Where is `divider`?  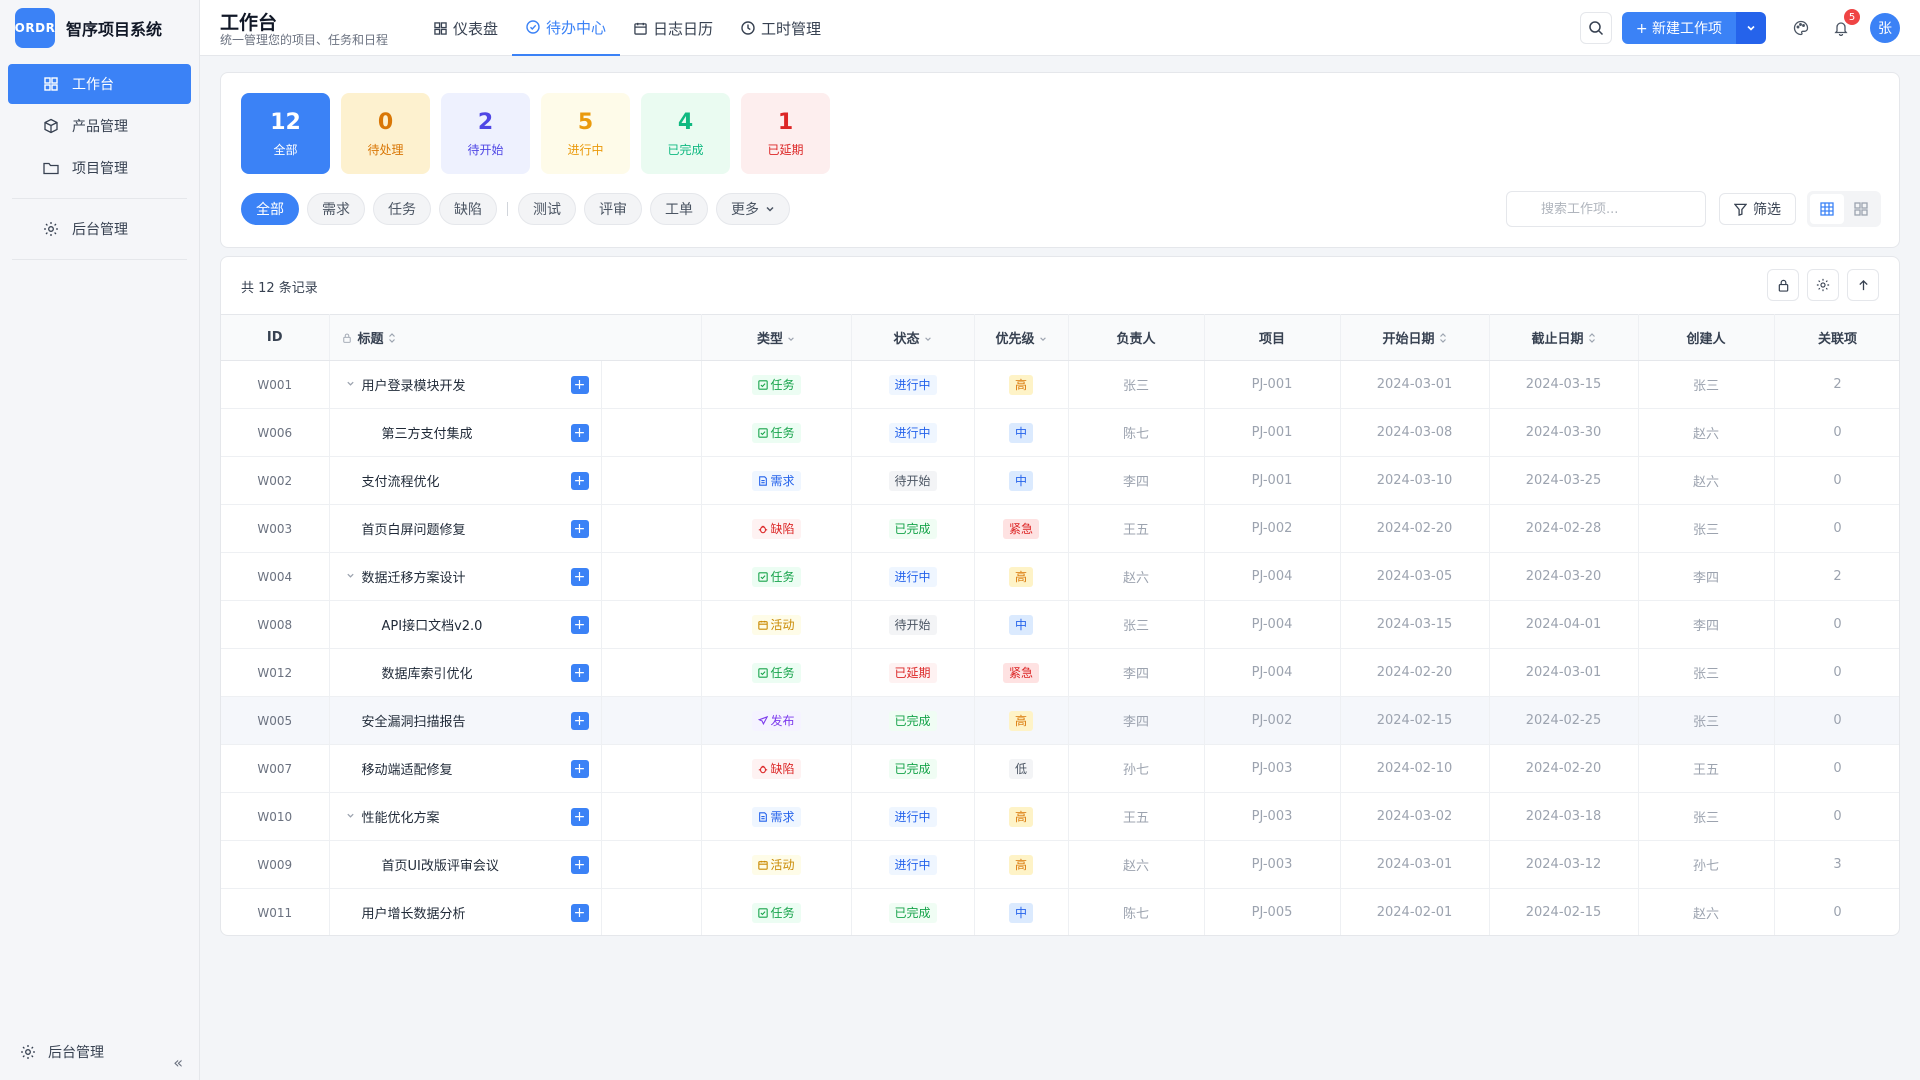 divider is located at coordinates (99, 198).